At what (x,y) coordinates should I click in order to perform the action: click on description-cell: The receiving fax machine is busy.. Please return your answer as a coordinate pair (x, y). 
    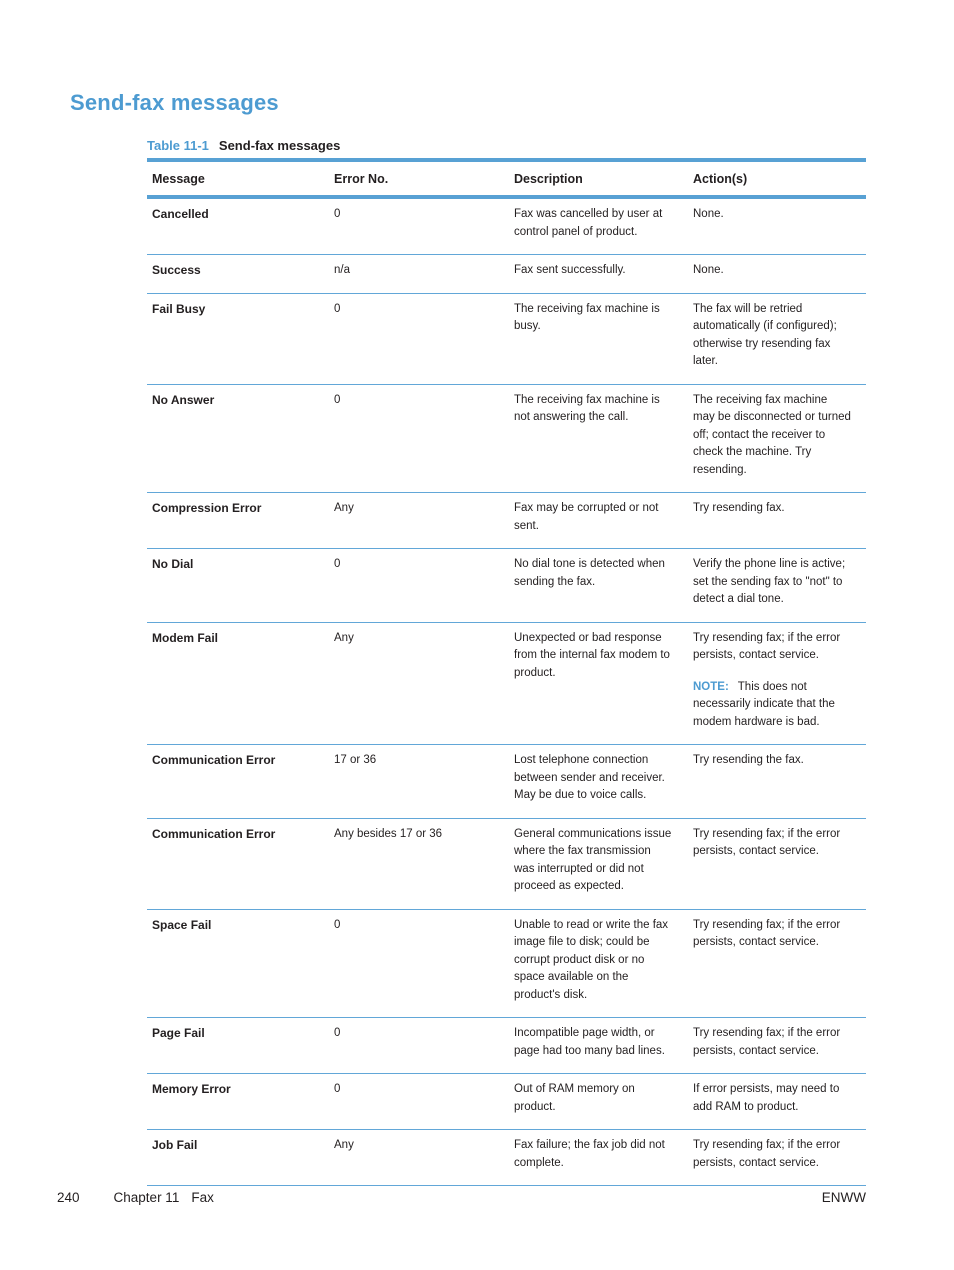
    Looking at the image, I should click on (598, 339).